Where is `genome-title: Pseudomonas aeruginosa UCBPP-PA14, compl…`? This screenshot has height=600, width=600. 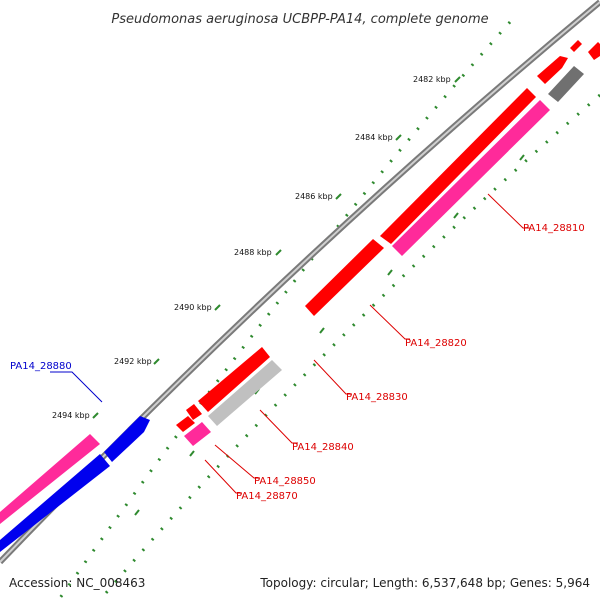
genome-title: Pseudomonas aeruginosa UCBPP-PA14, compl… is located at coordinates (299, 19).